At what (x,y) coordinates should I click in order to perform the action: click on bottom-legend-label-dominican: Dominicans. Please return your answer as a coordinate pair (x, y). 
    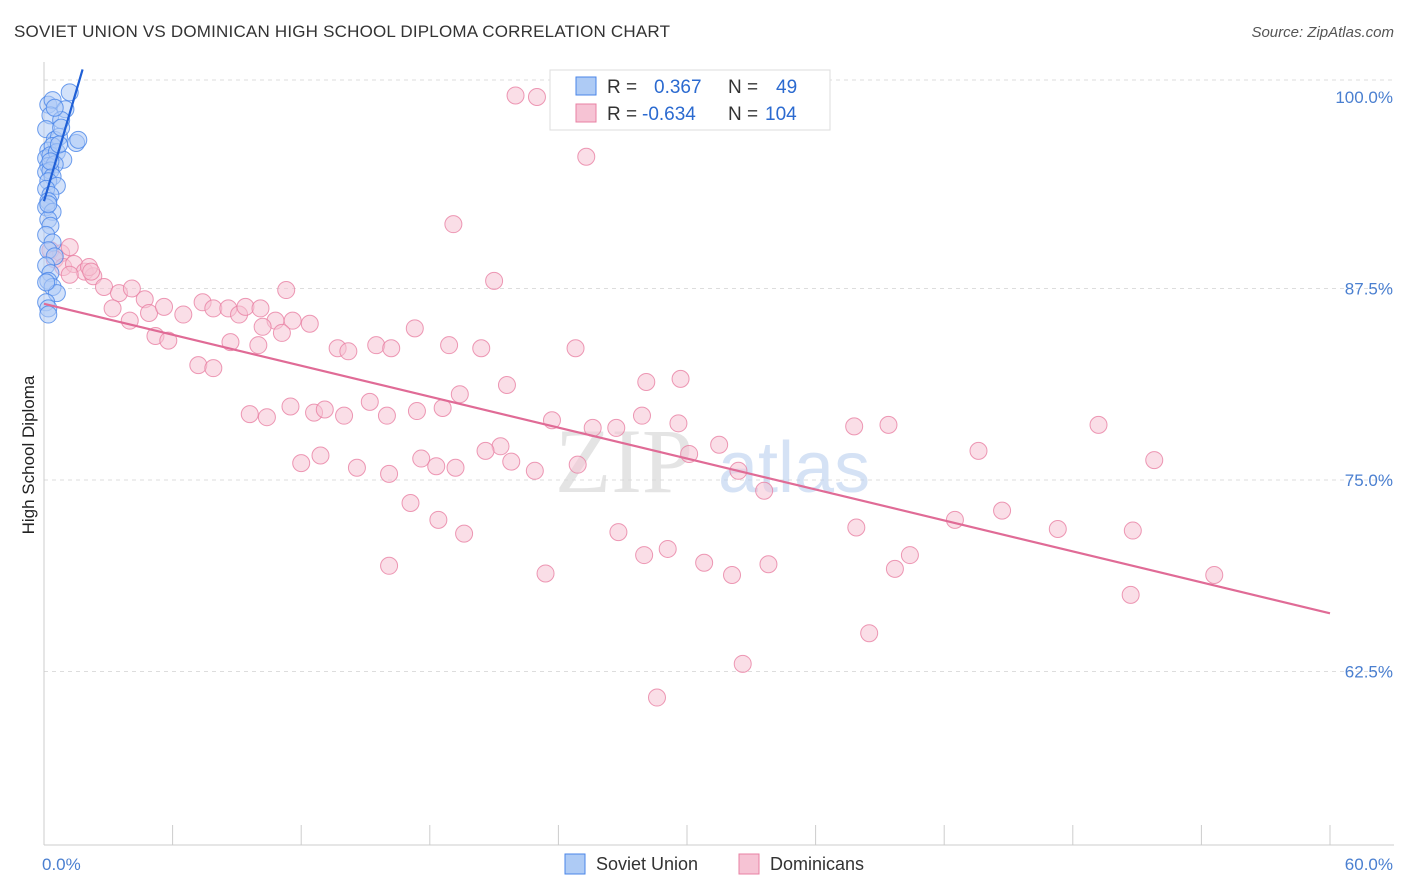
    Looking at the image, I should click on (817, 864).